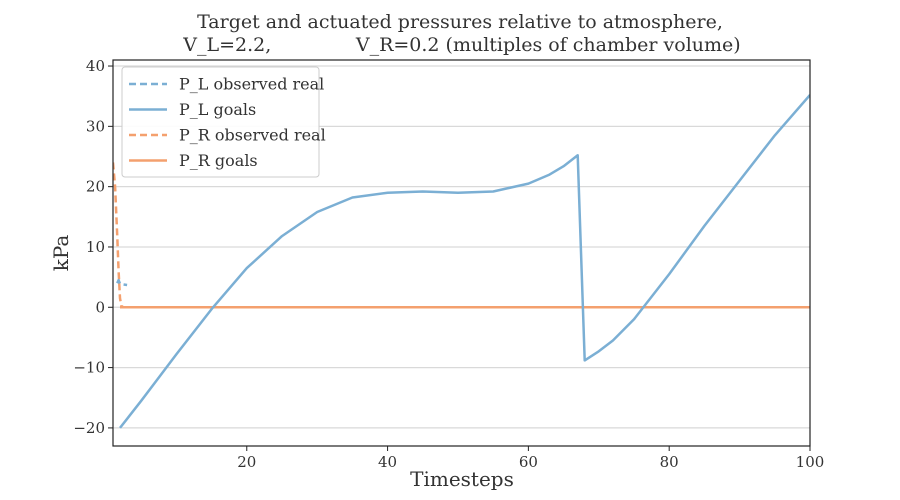 The width and height of the screenshot is (900, 500). What do you see at coordinates (252, 135) in the screenshot?
I see `legend-label: P_R observed real` at bounding box center [252, 135].